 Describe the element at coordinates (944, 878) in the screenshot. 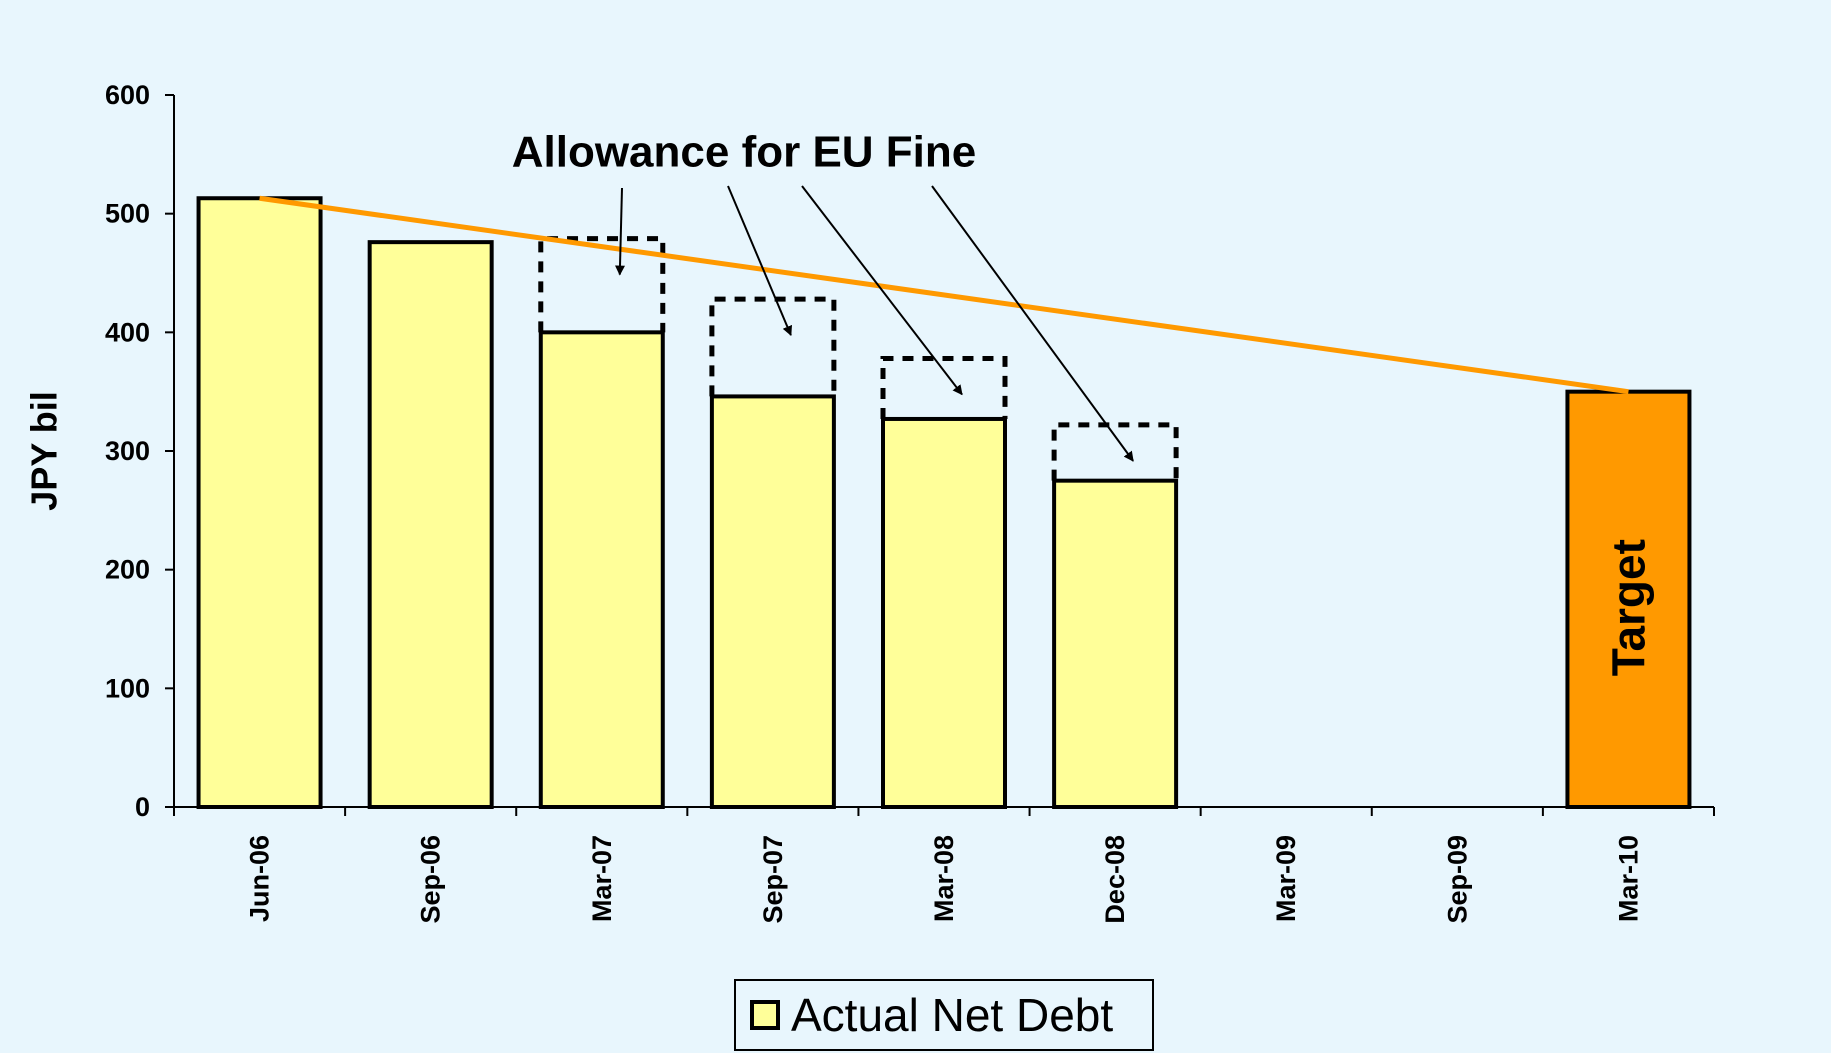

I see `x-tick-label: Mar-08` at that location.